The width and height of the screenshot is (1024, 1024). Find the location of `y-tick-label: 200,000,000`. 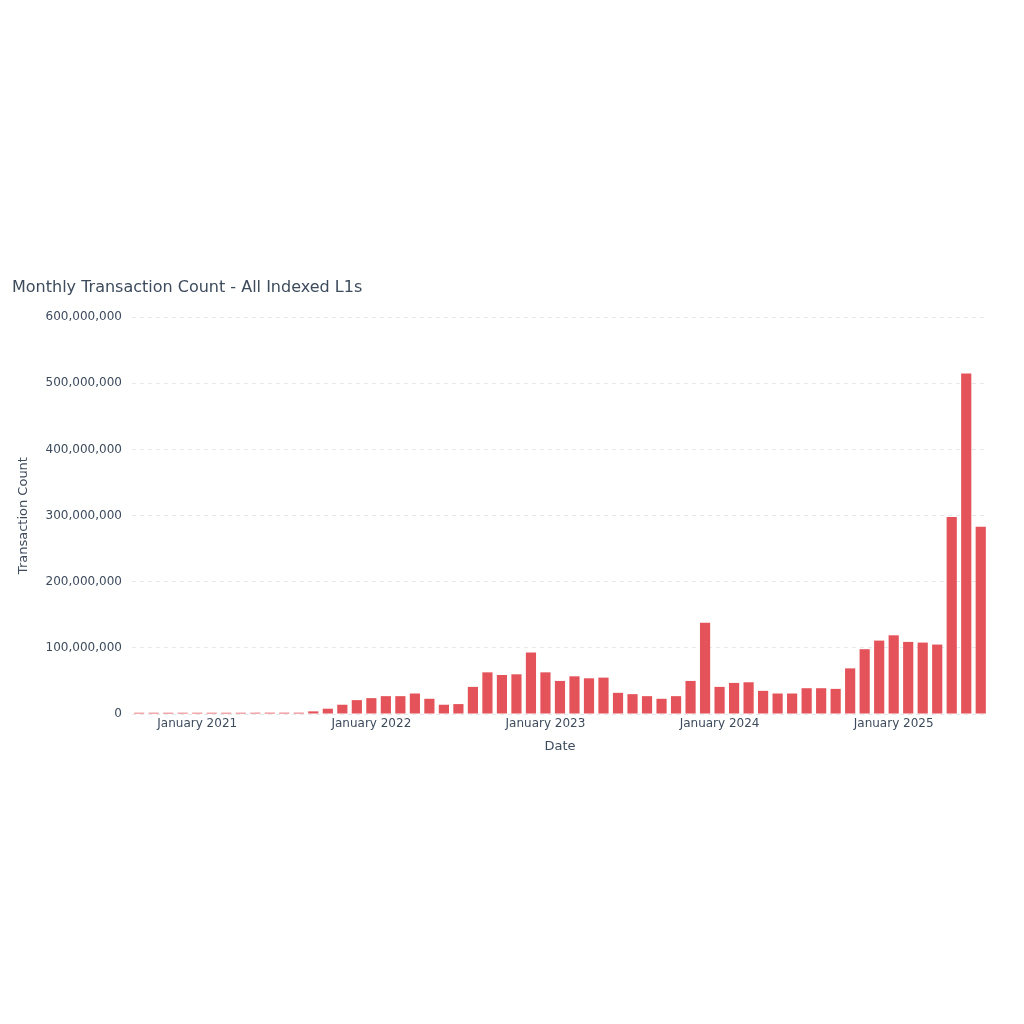

y-tick-label: 200,000,000 is located at coordinates (83, 580).